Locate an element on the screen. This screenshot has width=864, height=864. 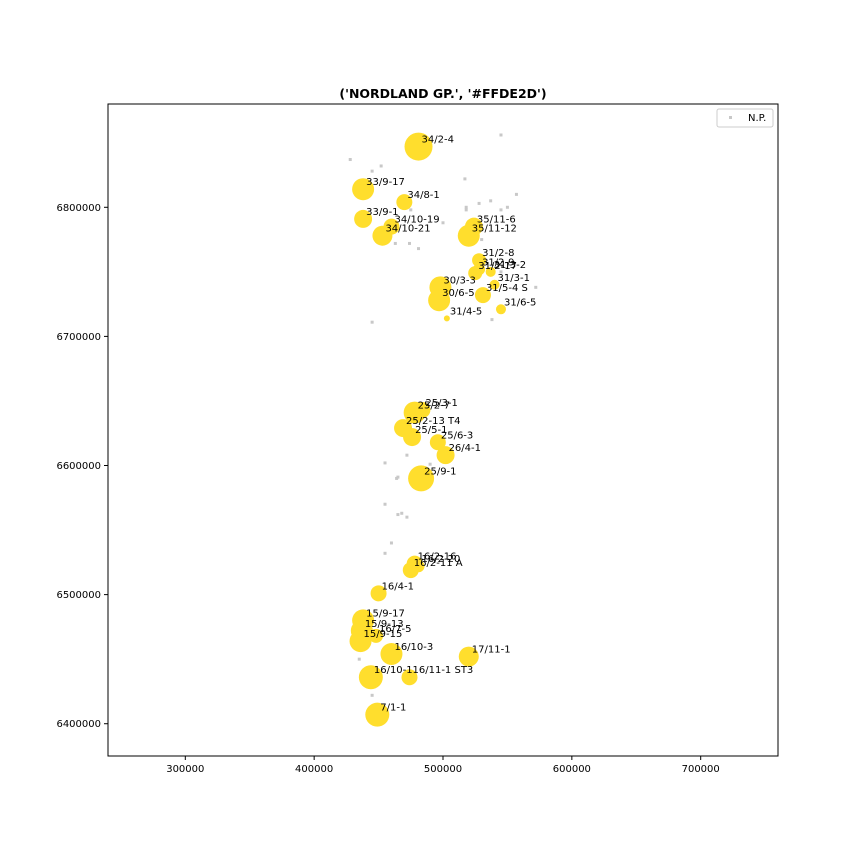
well-label: 15/9-17 is located at coordinates (385, 613).